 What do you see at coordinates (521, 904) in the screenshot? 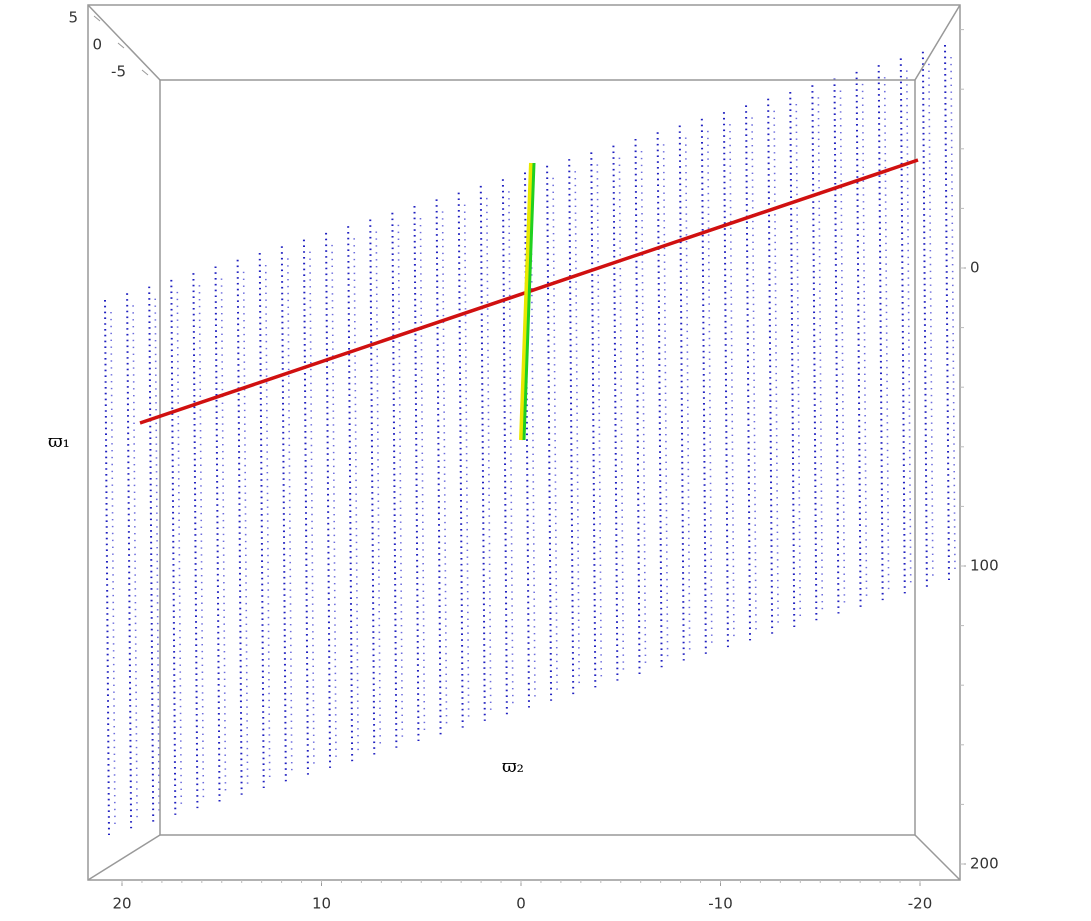
I see `x-tick-label: 0` at bounding box center [521, 904].